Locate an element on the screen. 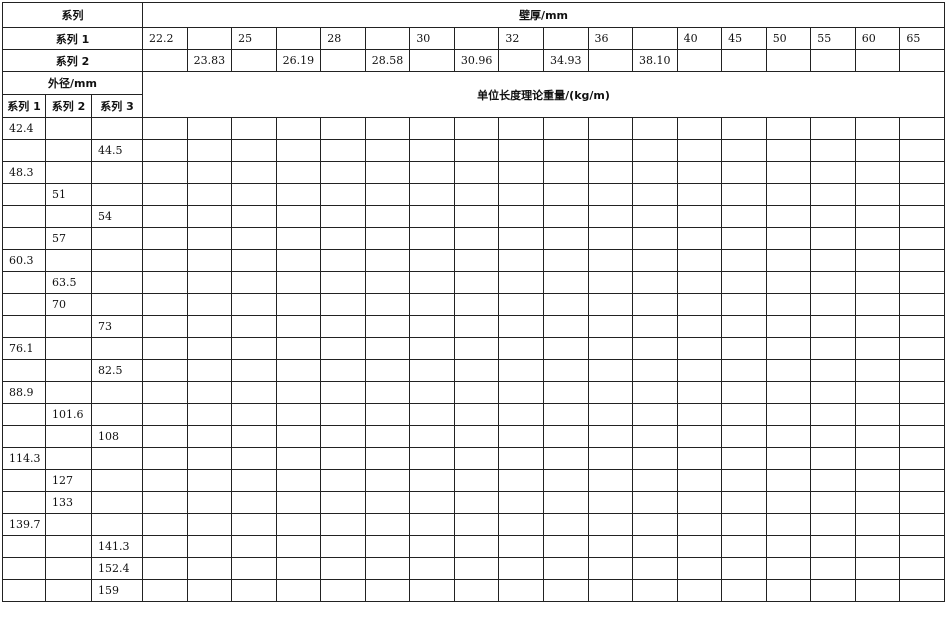 Image resolution: width=947 pixels, height=618 pixels. table-row: 159 is located at coordinates (474, 590).